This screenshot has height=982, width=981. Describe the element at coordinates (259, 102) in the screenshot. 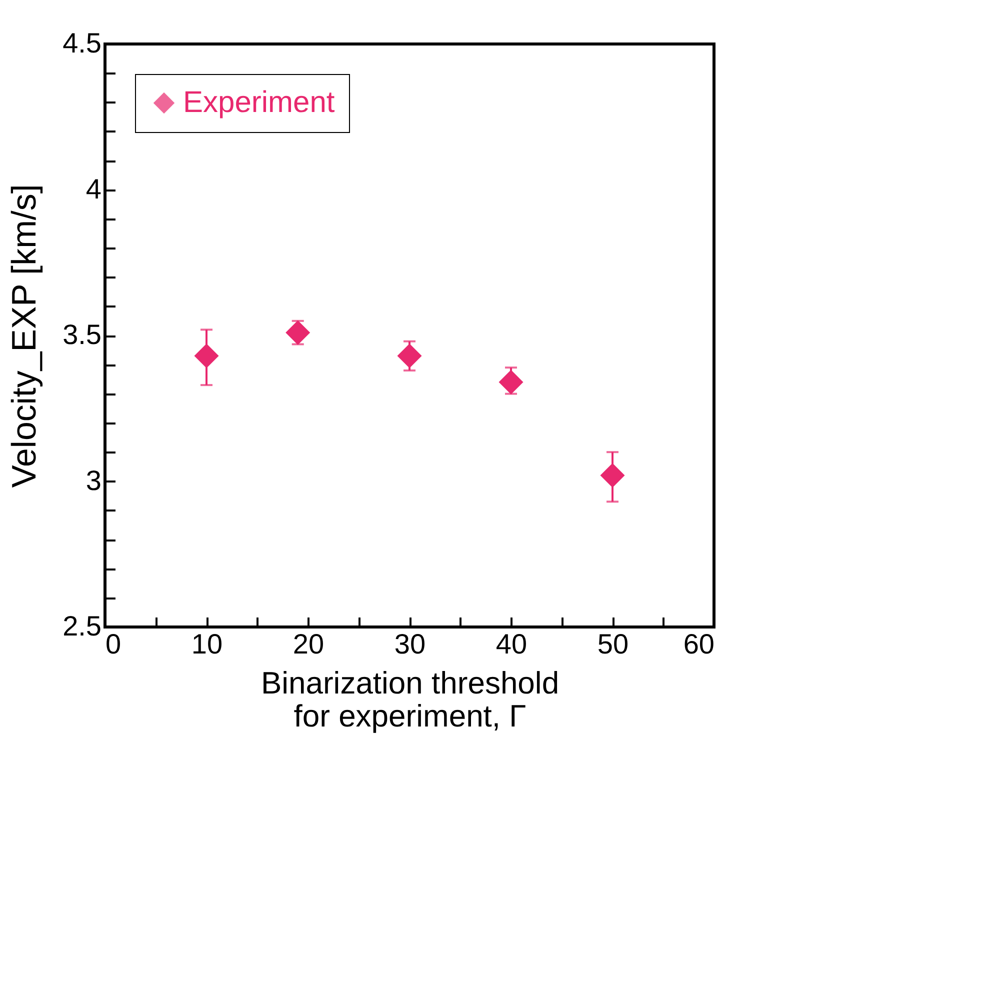

I see `legend-label: Experiment` at that location.